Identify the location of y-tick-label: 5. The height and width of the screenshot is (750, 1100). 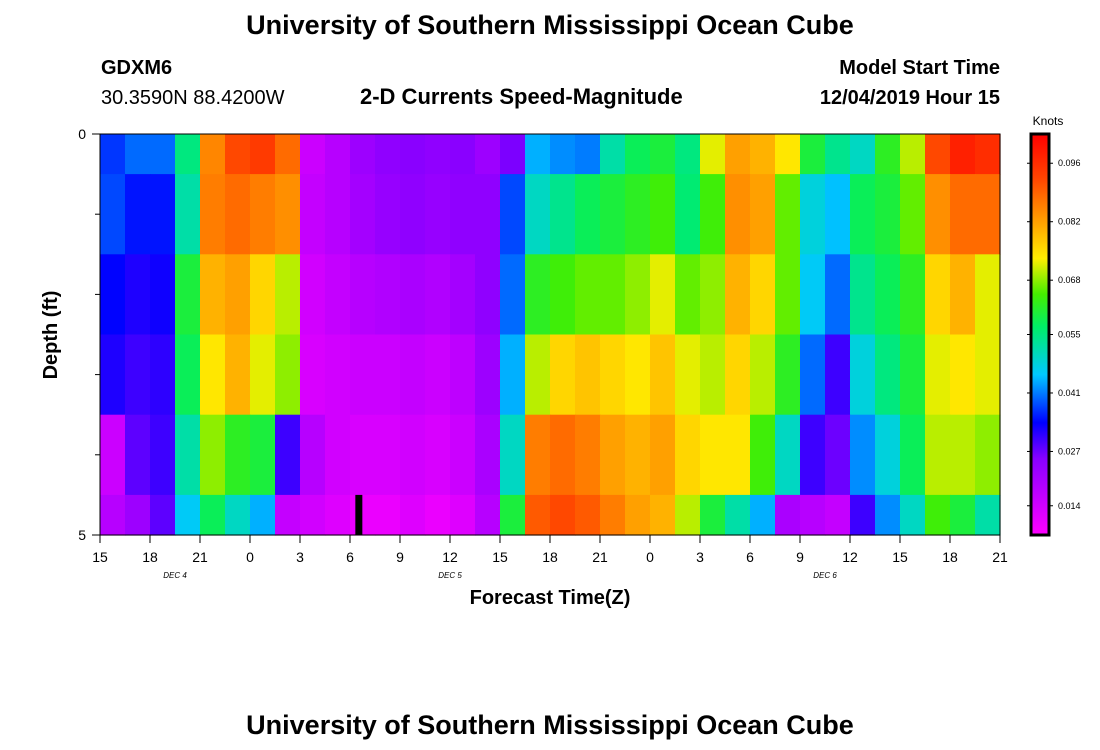
(82, 535).